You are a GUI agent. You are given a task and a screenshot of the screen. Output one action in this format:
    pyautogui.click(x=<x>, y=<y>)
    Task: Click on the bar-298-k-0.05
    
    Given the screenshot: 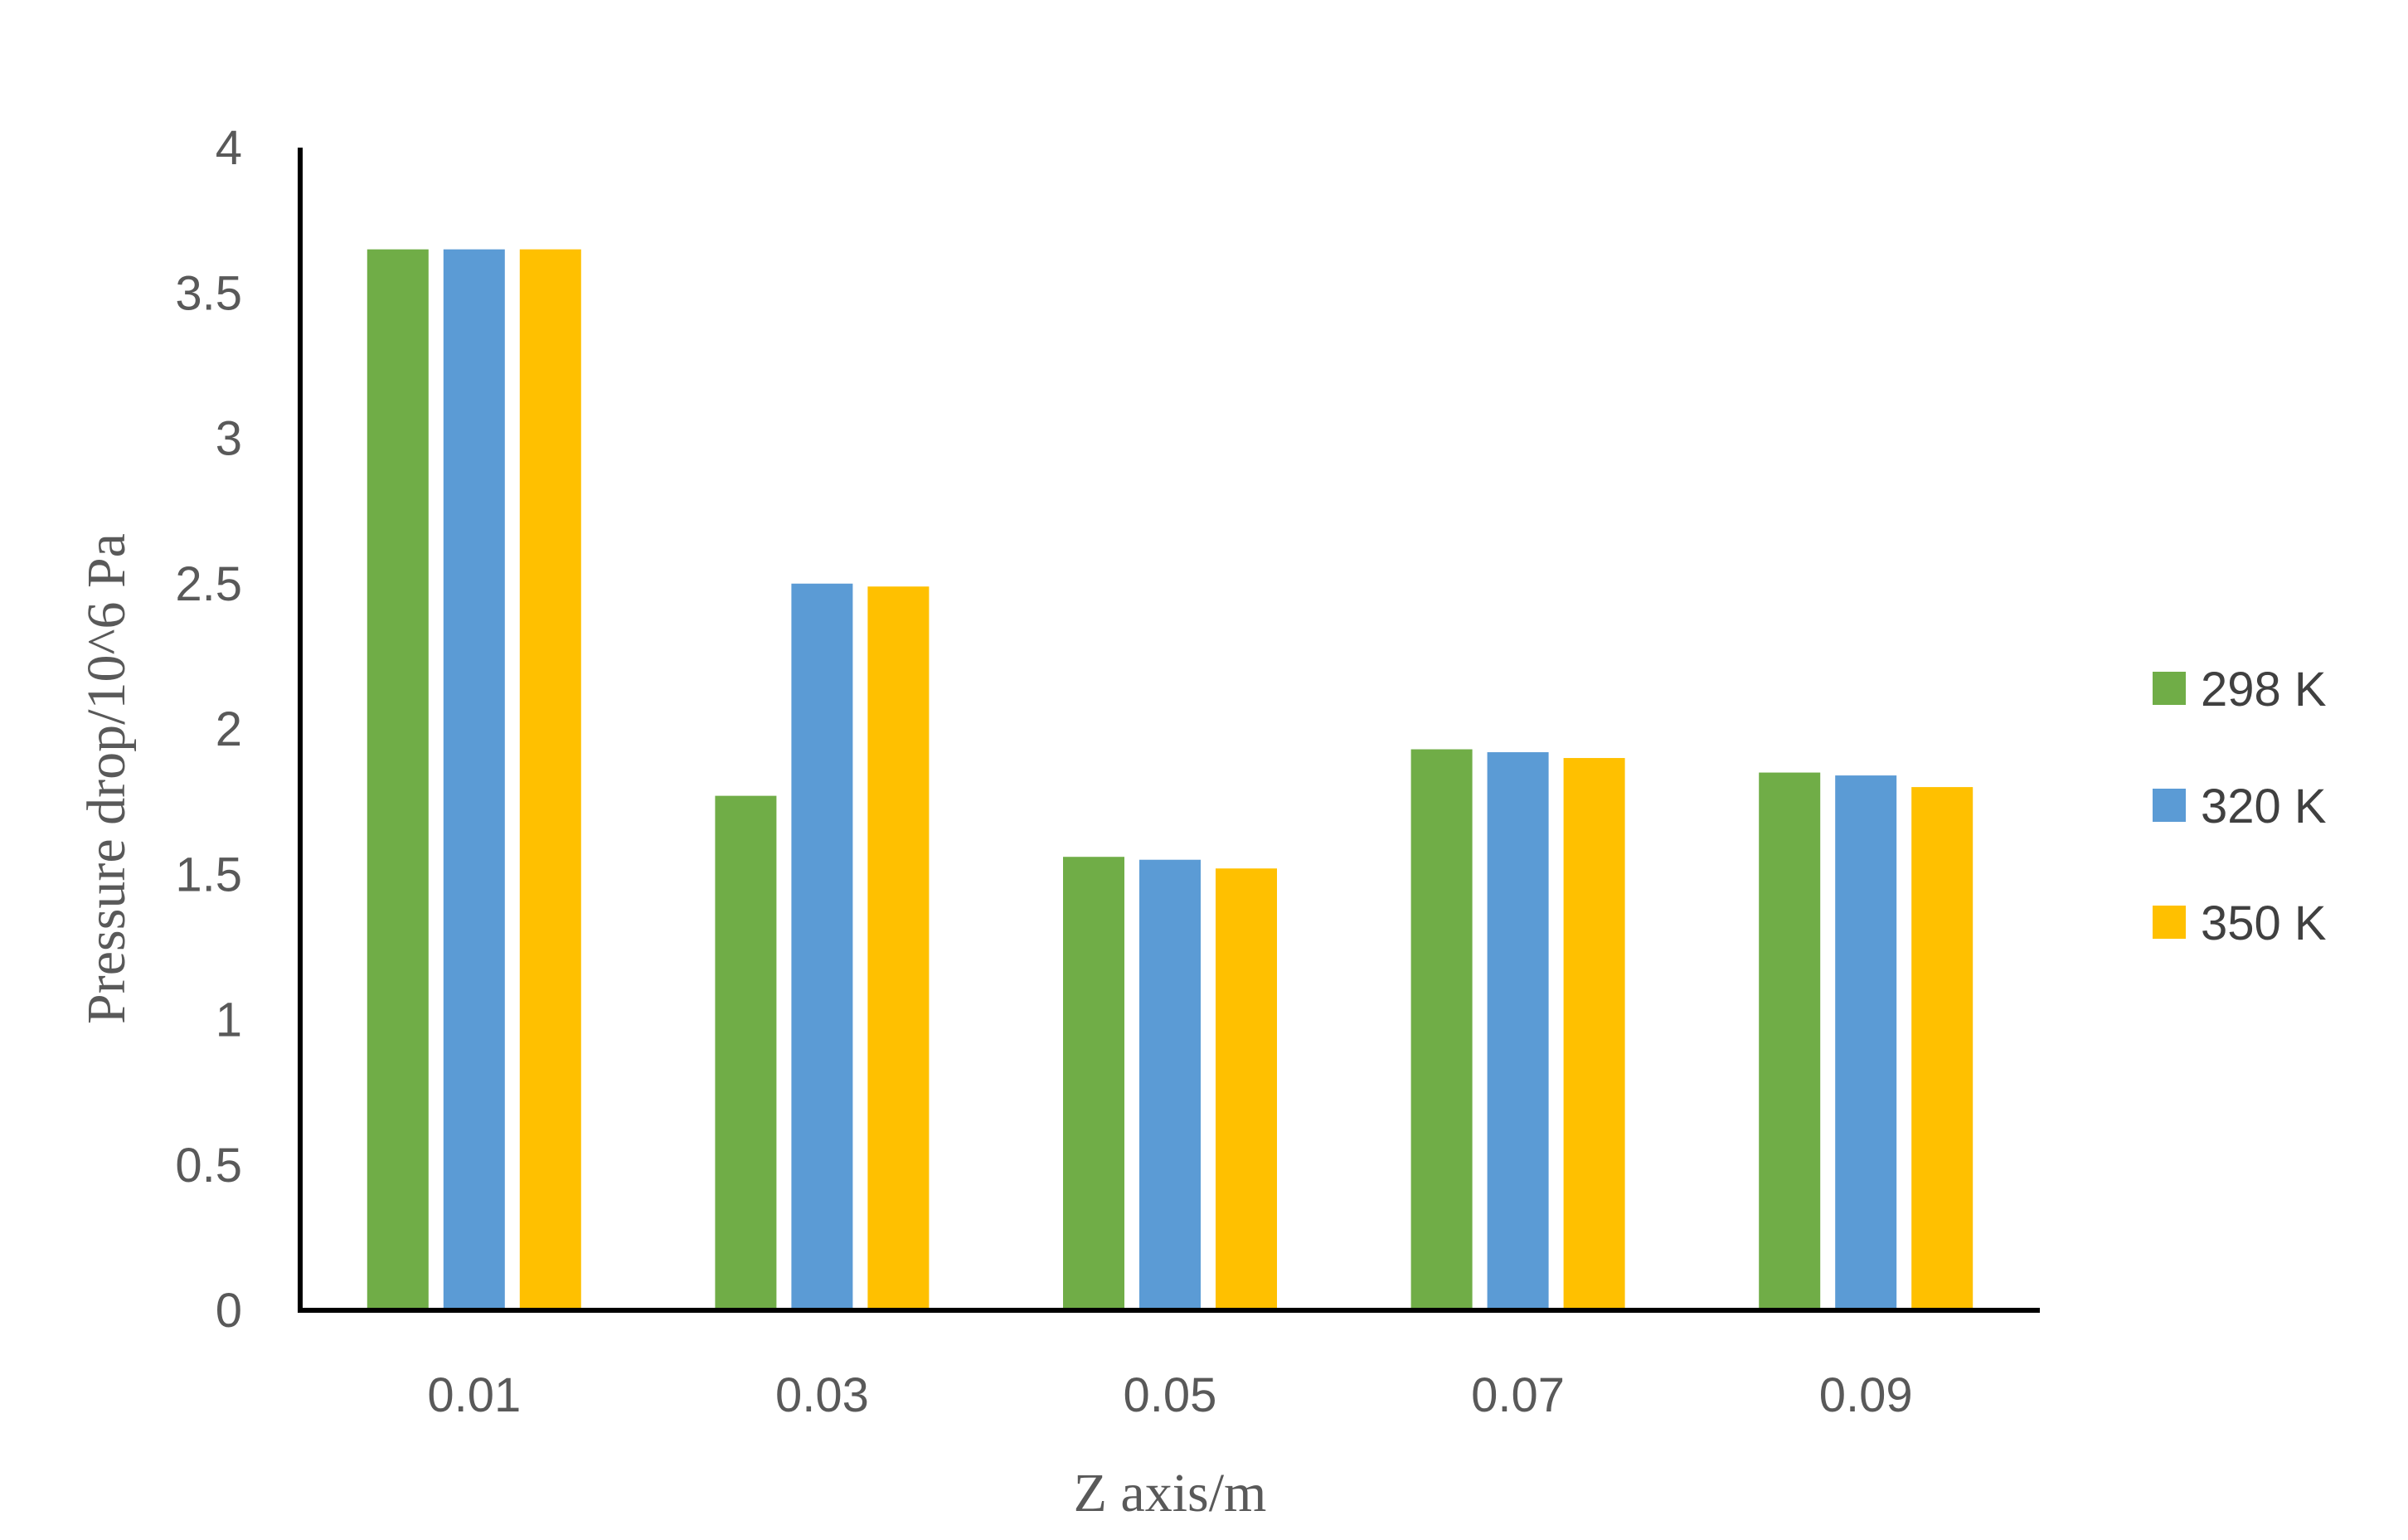 What is the action you would take?
    pyautogui.click(x=1093, y=1084)
    